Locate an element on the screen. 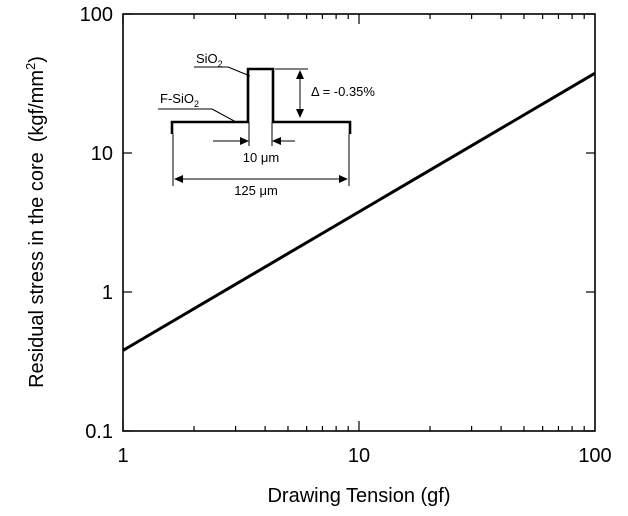 The height and width of the screenshot is (516, 628). fiber-width-arrowhead-right is located at coordinates (343, 179).